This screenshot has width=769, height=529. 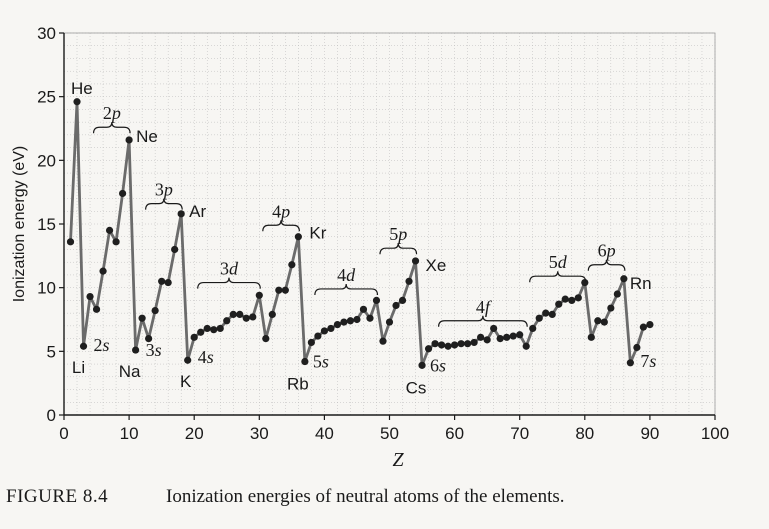 I want to click on element-label: Cs, so click(x=416, y=387).